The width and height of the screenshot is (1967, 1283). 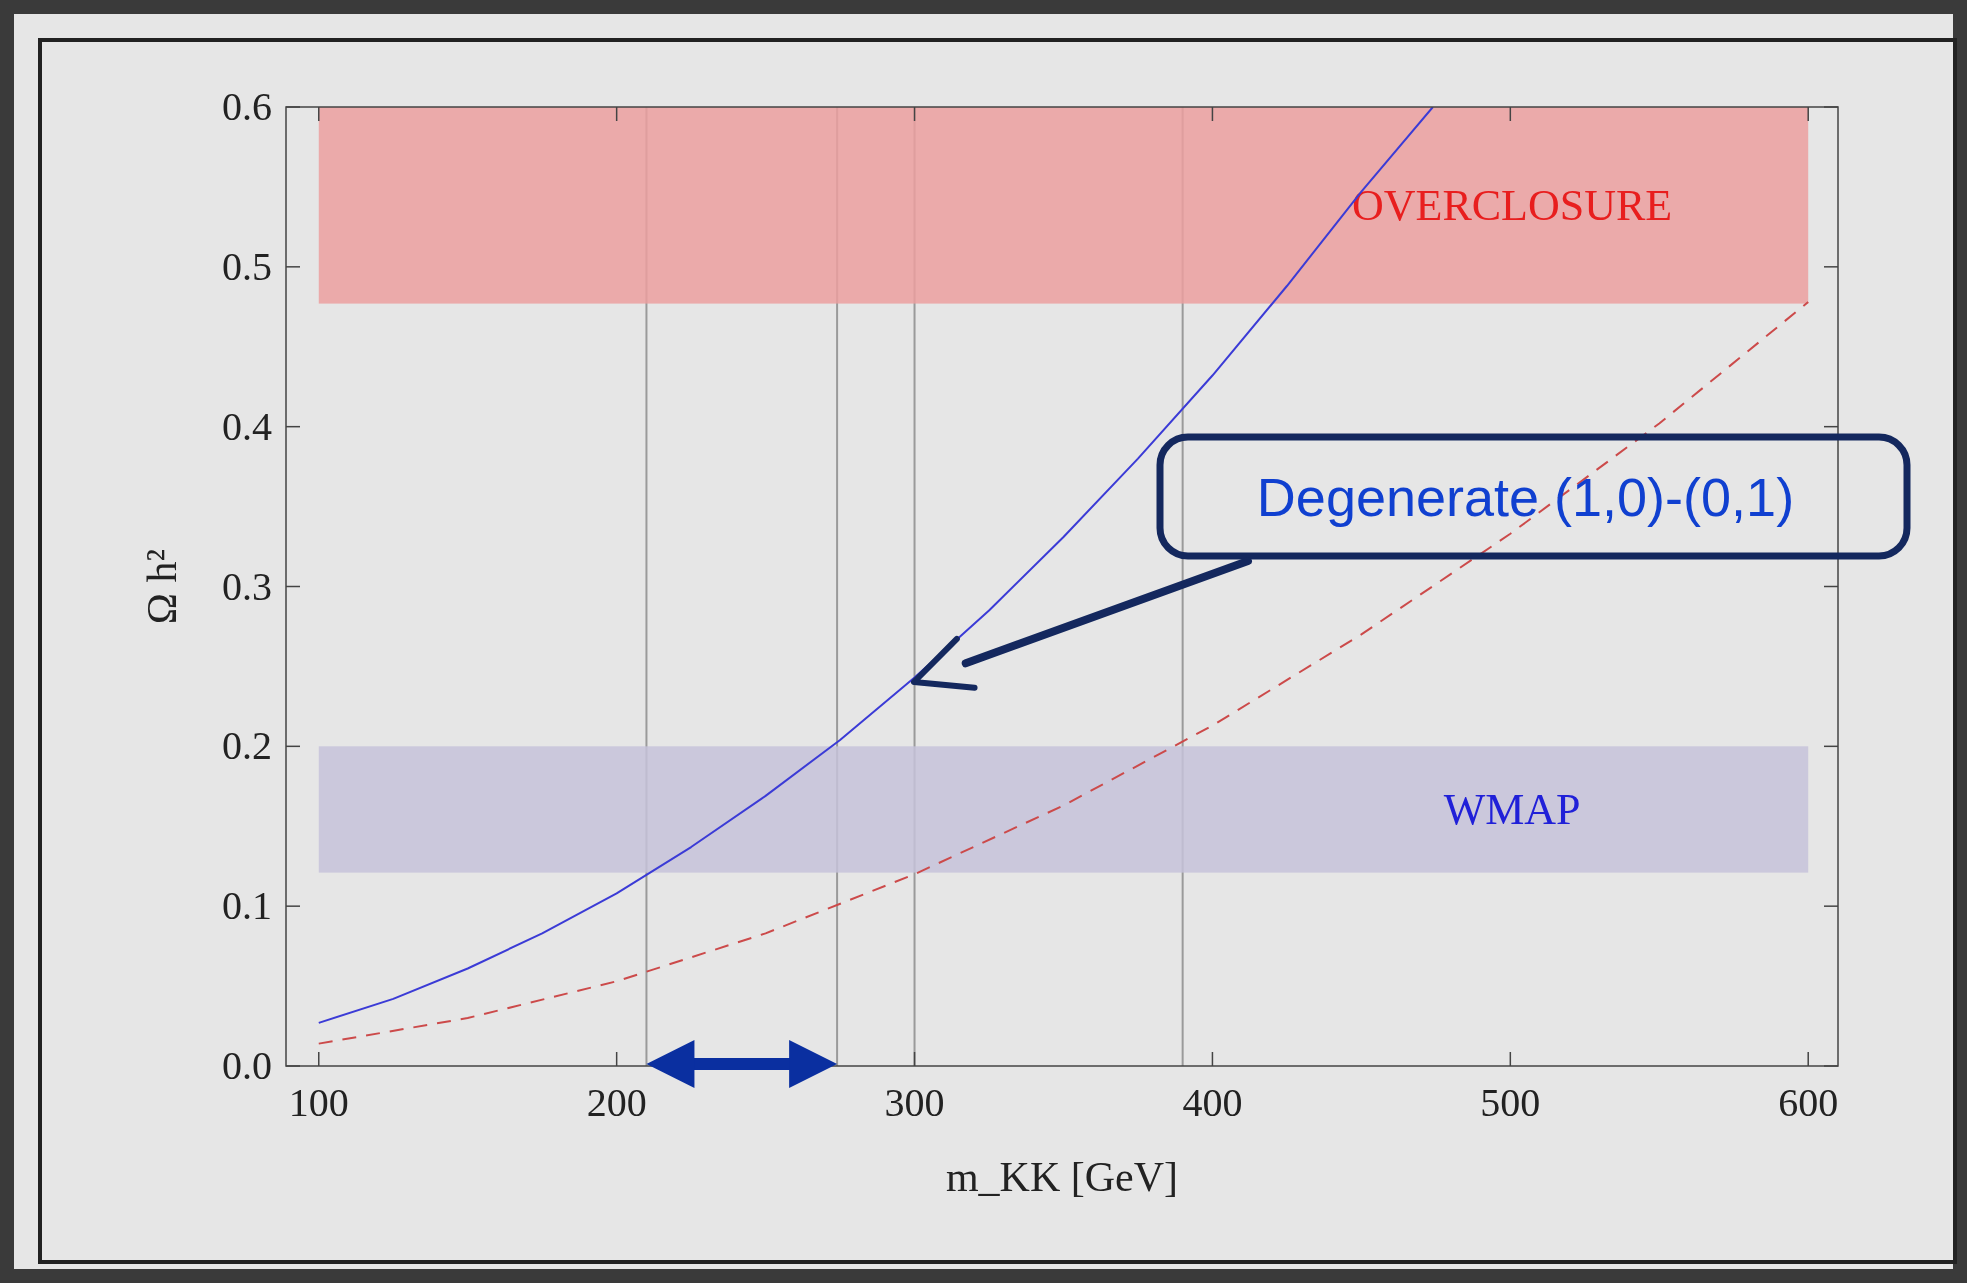 I want to click on x-tick-label: 400, so click(x=1212, y=1102).